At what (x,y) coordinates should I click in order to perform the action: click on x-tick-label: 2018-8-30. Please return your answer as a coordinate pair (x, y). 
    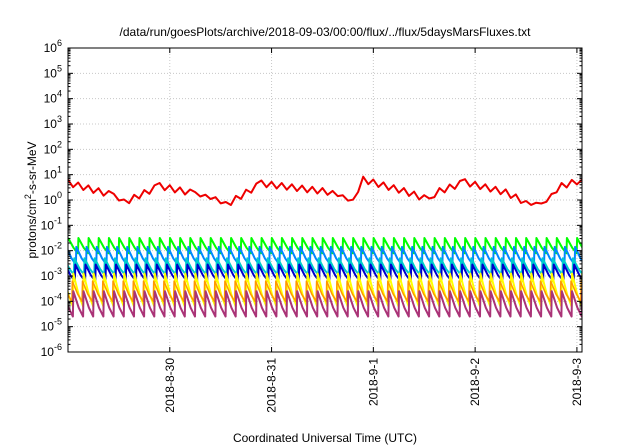
    Looking at the image, I should click on (170, 385).